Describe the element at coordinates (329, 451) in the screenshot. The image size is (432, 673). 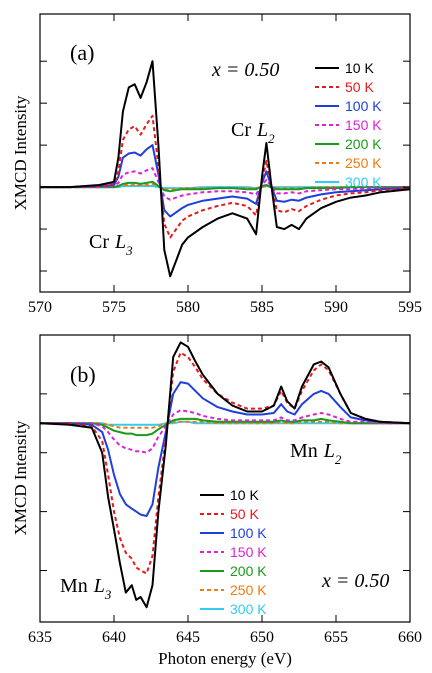
I see `panel-b-l2-edge: L` at that location.